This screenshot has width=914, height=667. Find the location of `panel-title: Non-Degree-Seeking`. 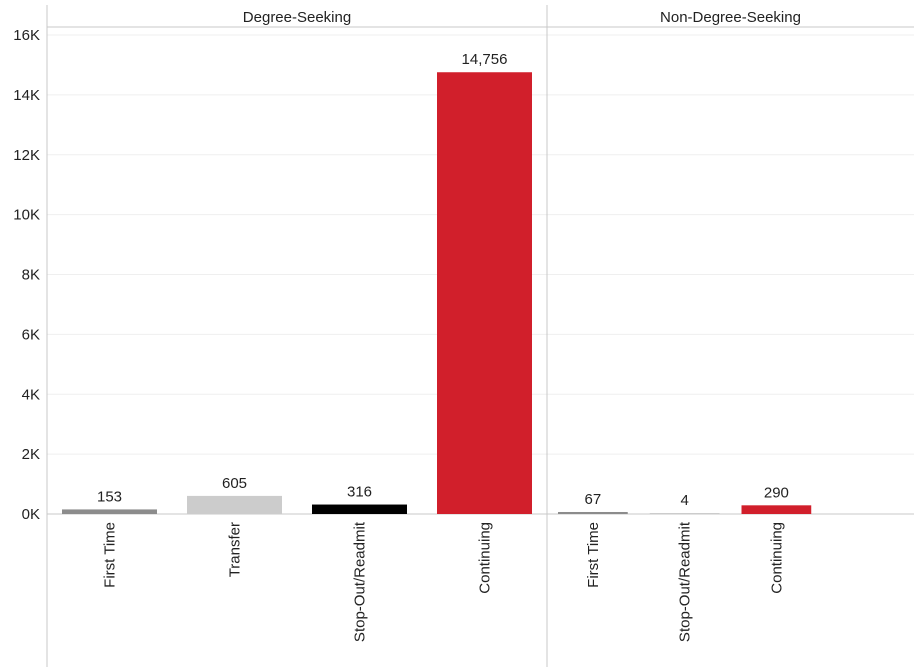

panel-title: Non-Degree-Seeking is located at coordinates (730, 17).